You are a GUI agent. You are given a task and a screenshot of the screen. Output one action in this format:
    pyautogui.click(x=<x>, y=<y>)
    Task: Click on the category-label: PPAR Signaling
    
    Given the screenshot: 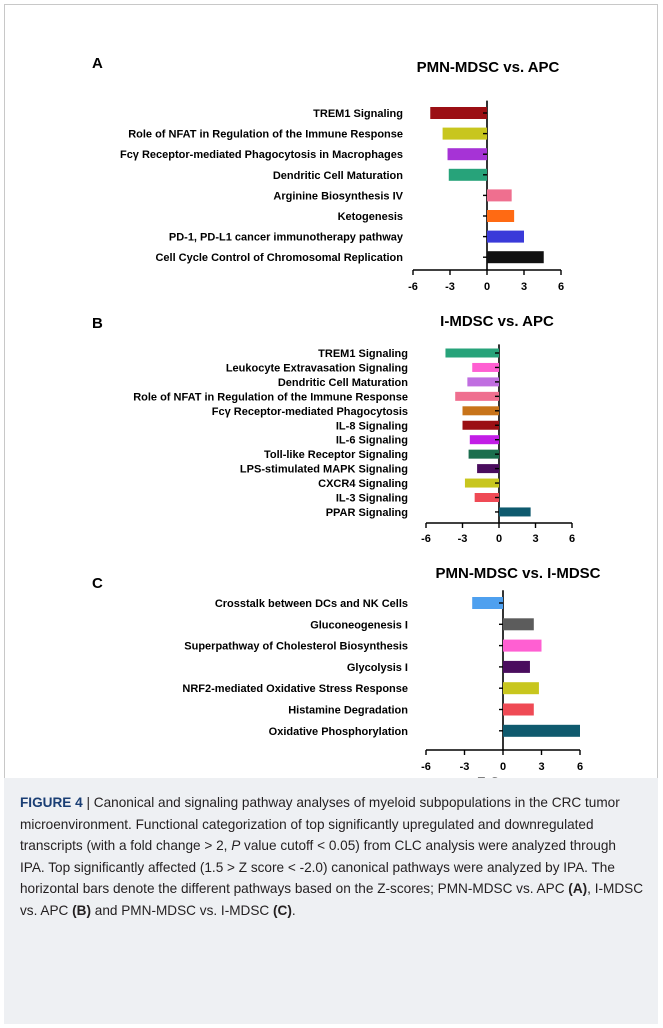 What is the action you would take?
    pyautogui.click(x=367, y=513)
    